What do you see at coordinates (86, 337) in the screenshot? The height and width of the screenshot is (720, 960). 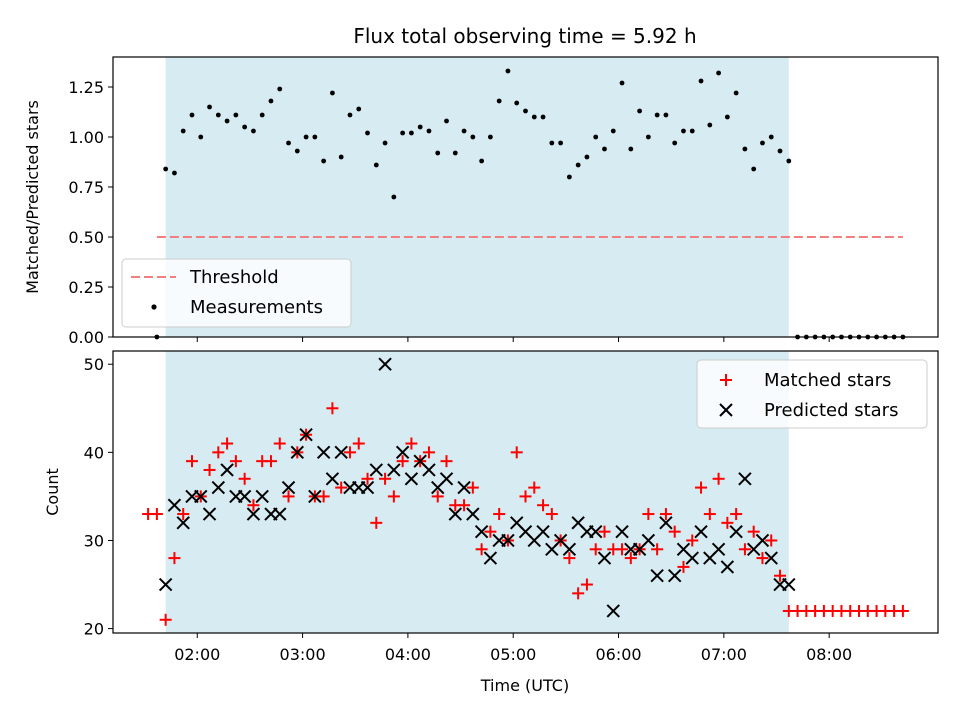 I see `top-y-tick-label: 0.00` at bounding box center [86, 337].